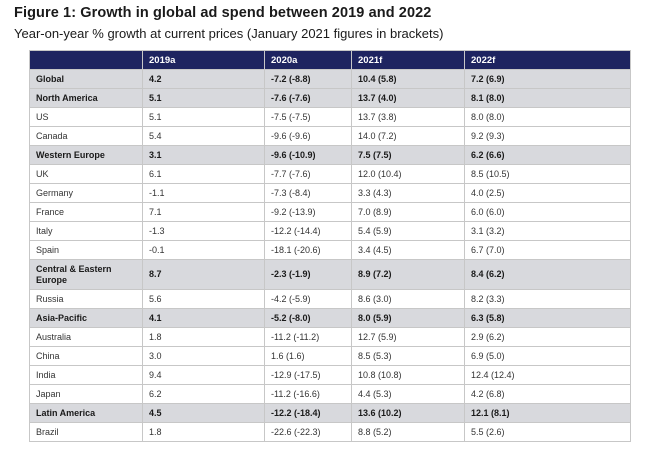 The height and width of the screenshot is (456, 655). I want to click on value-cell: -1.3, so click(203, 231).